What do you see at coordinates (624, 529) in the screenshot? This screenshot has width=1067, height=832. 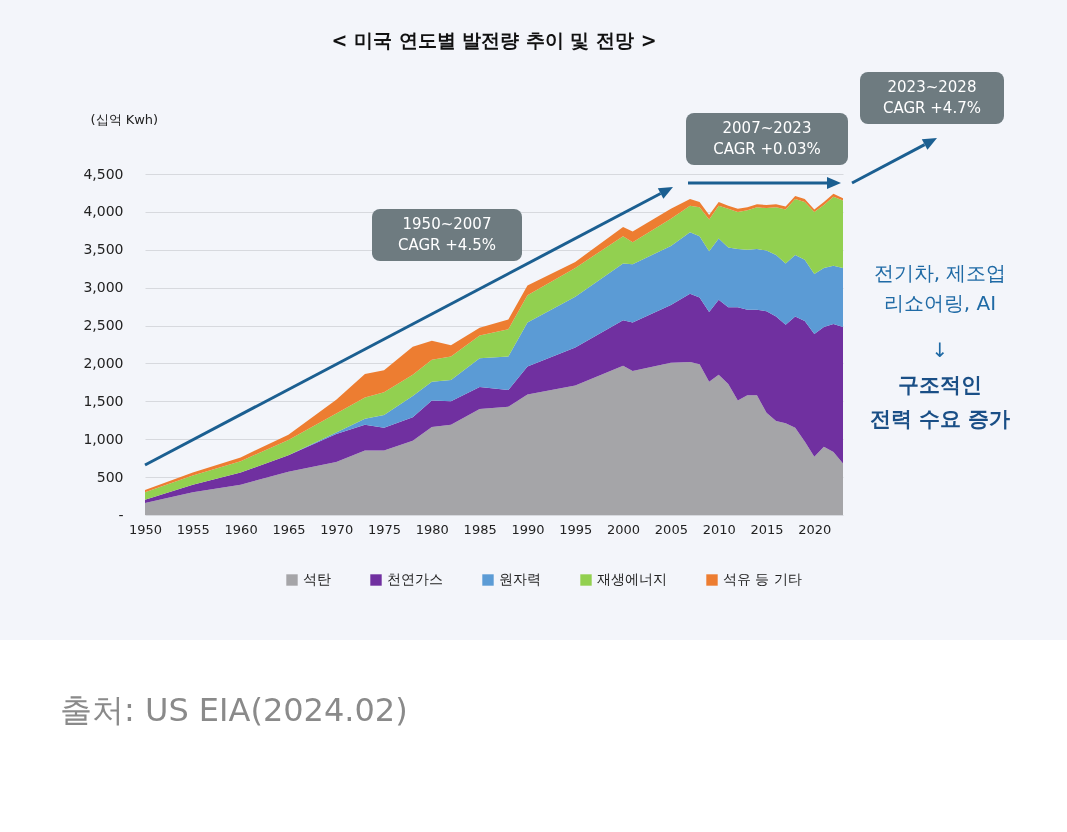 I see `x-tick-label: 2000` at bounding box center [624, 529].